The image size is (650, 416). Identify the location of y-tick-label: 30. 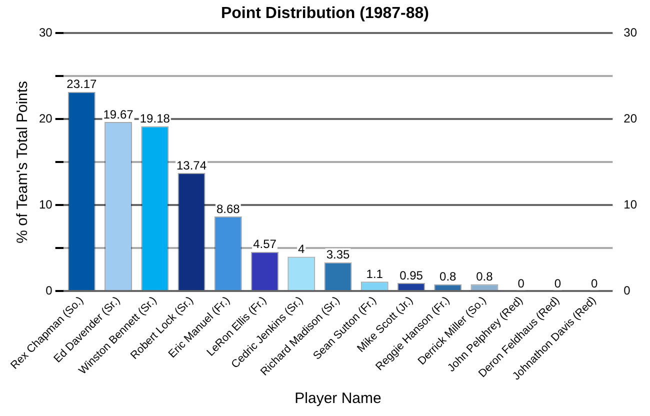
(45, 33).